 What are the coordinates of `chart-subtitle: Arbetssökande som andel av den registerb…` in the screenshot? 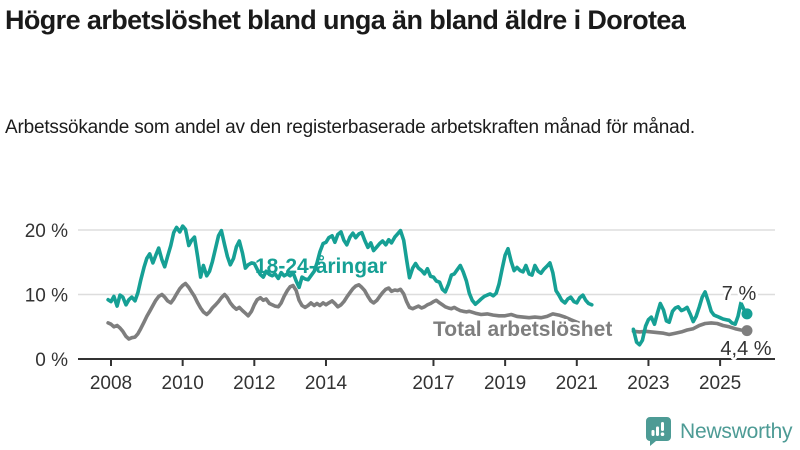 It's located at (350, 127).